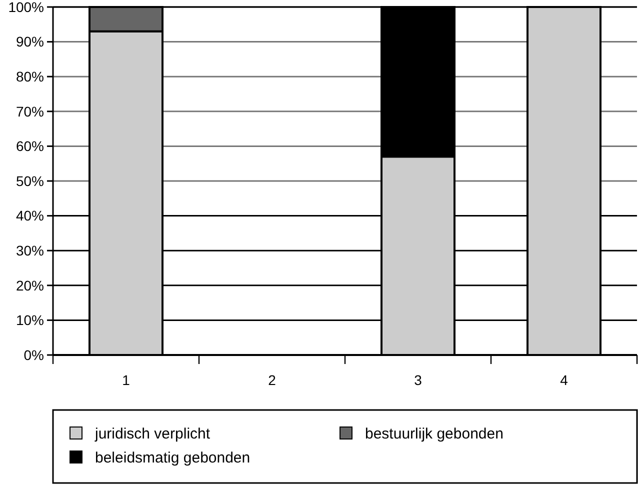  What do you see at coordinates (564, 380) in the screenshot?
I see `x-tick-label: 4` at bounding box center [564, 380].